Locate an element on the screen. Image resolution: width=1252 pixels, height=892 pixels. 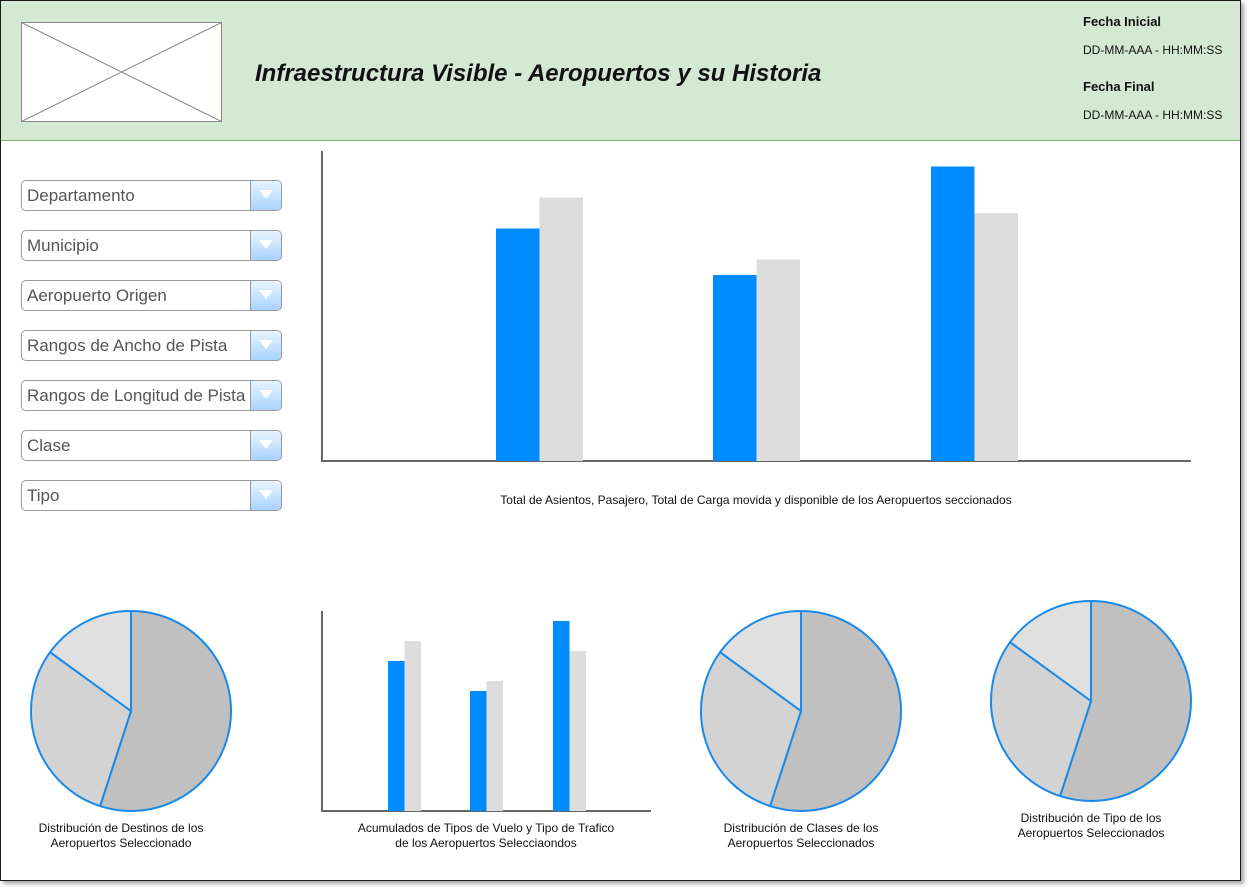
dropdown-label: Clase is located at coordinates (49, 445).